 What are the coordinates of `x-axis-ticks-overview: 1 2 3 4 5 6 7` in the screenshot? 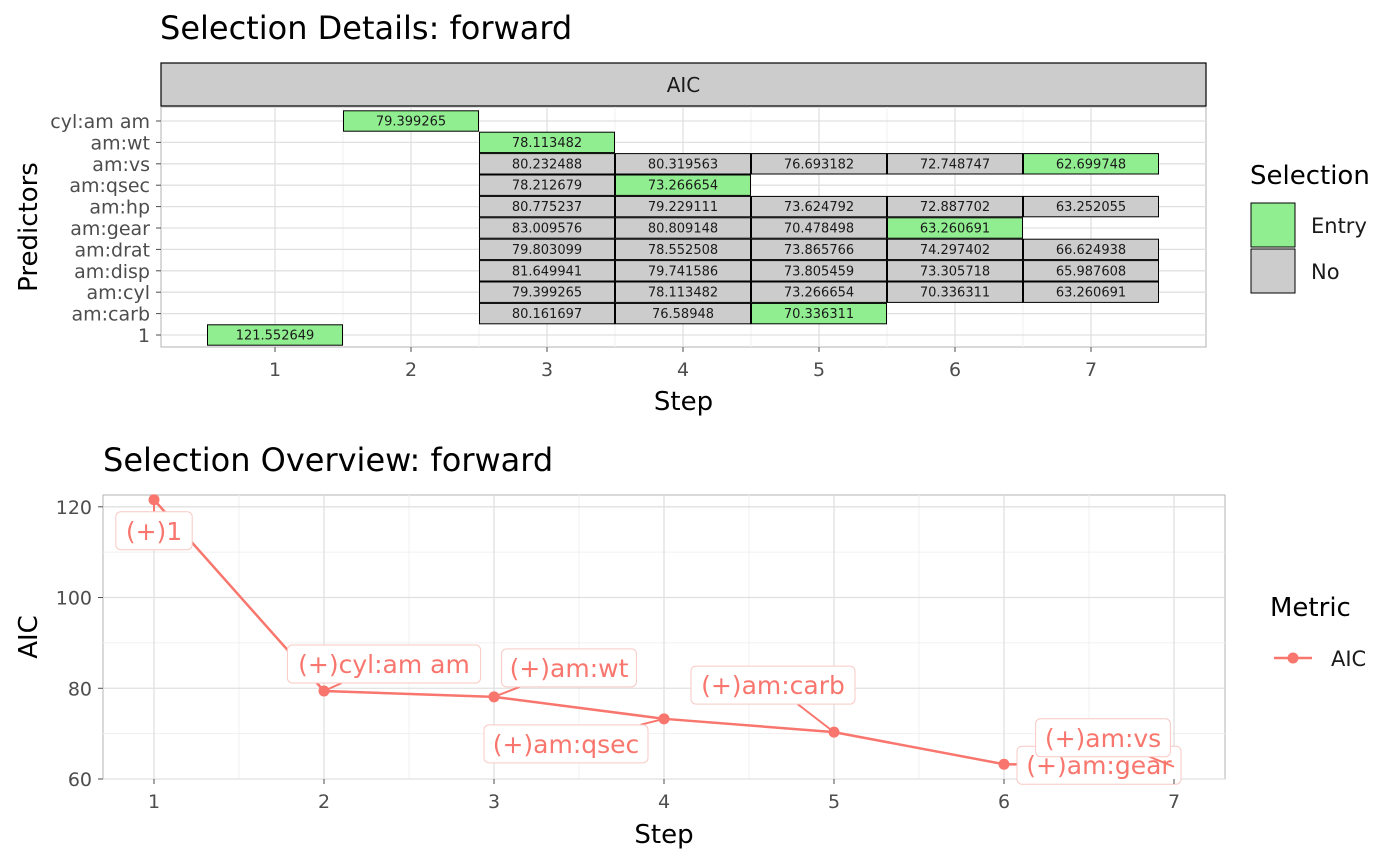 It's located at (664, 796).